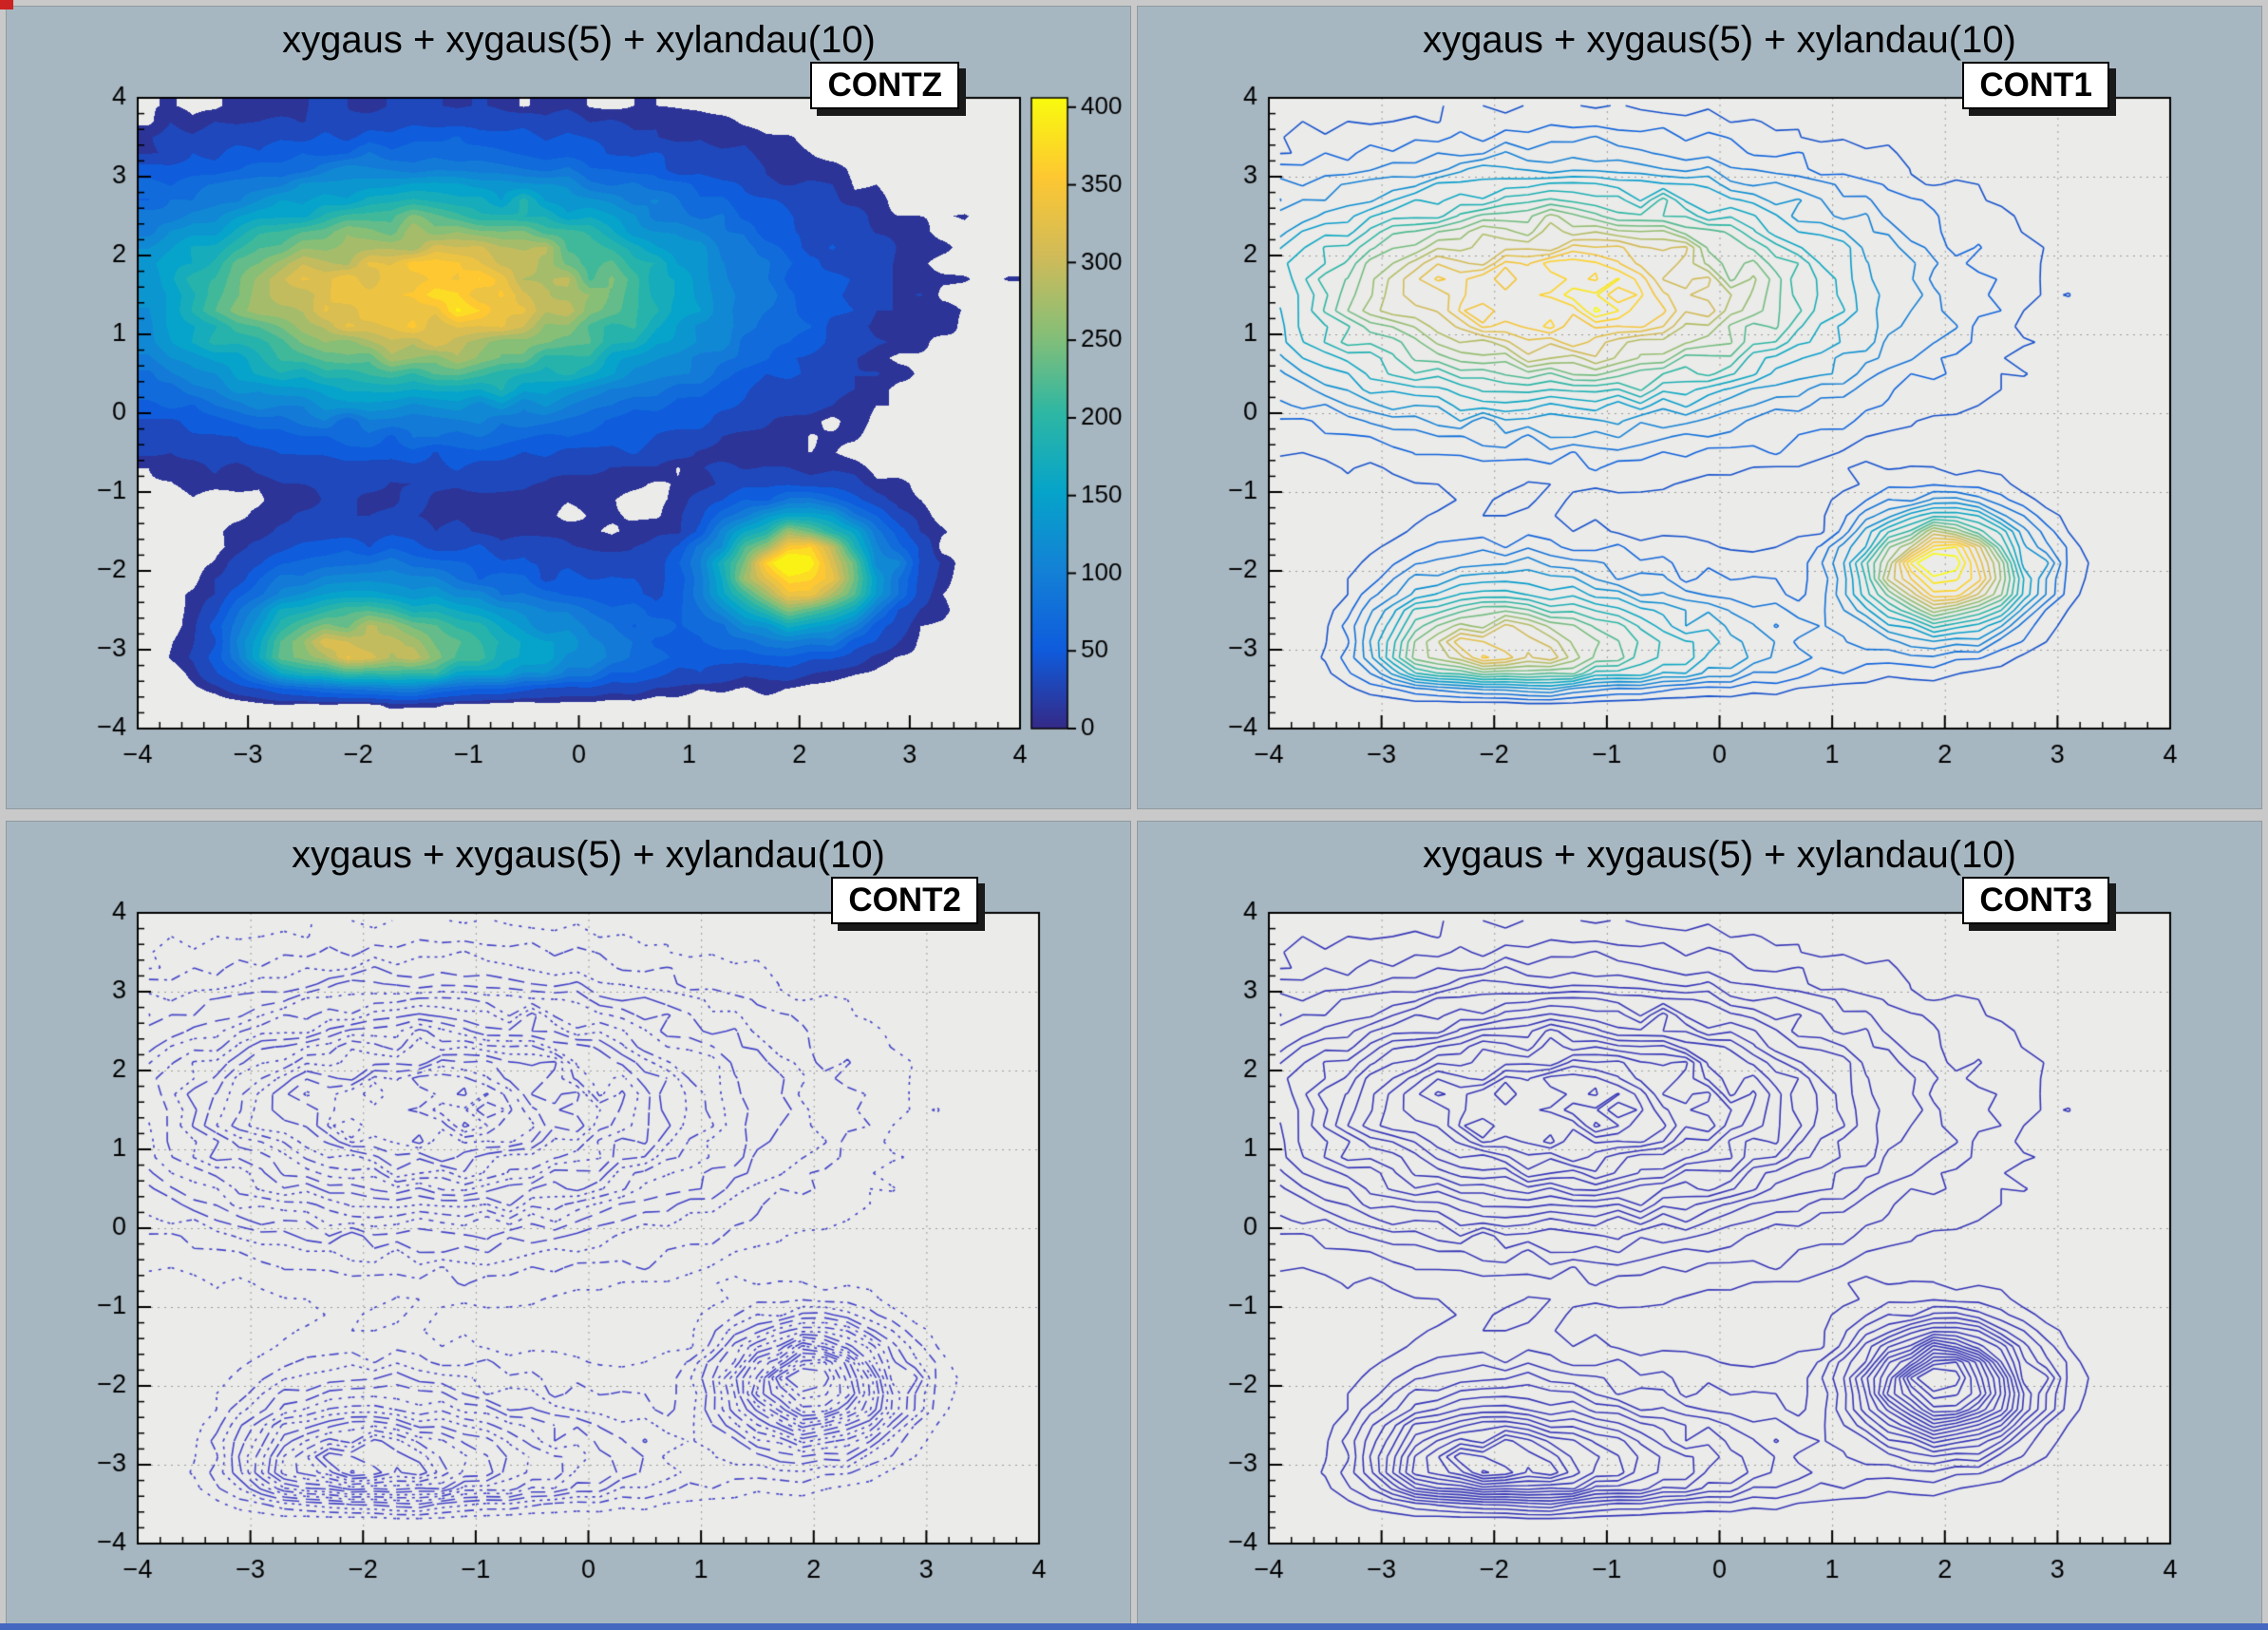  Describe the element at coordinates (905, 900) in the screenshot. I see `pave-label-cont2: CONT2` at that location.